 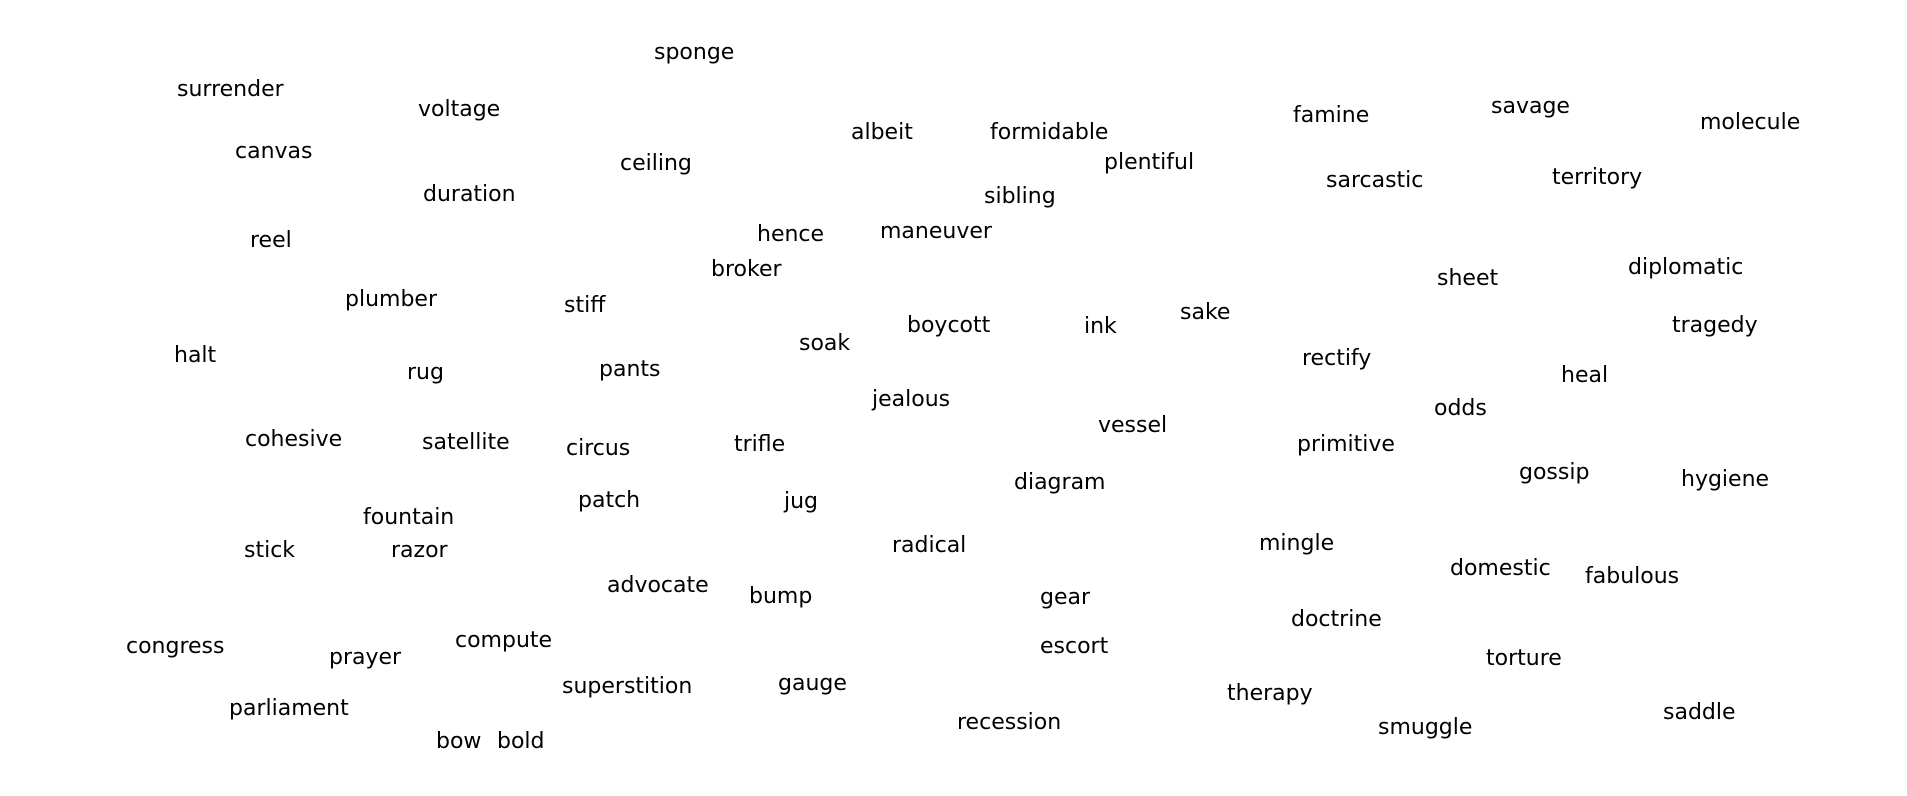 What do you see at coordinates (812, 683) in the screenshot?
I see `word-gauge: gauge` at bounding box center [812, 683].